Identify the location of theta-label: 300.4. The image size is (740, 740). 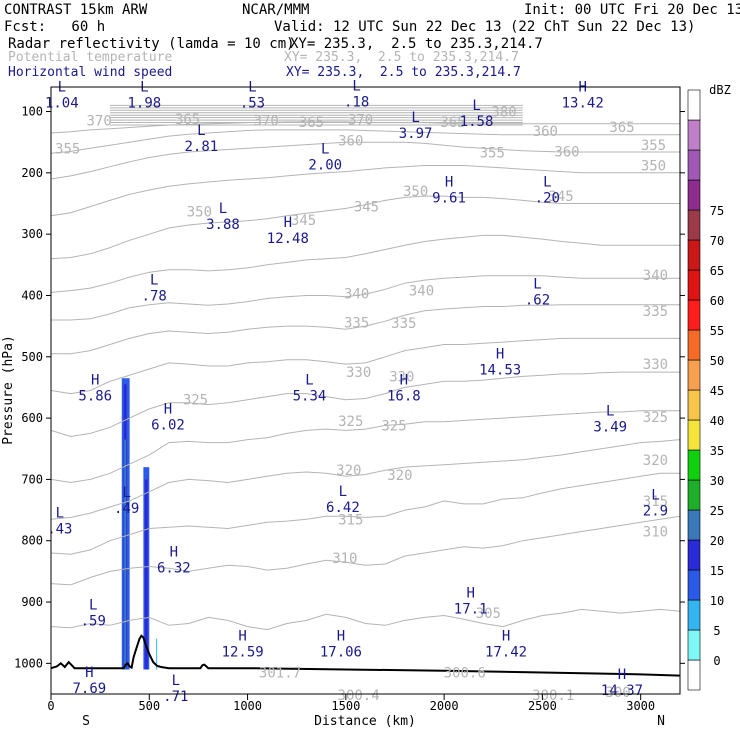
(359, 696).